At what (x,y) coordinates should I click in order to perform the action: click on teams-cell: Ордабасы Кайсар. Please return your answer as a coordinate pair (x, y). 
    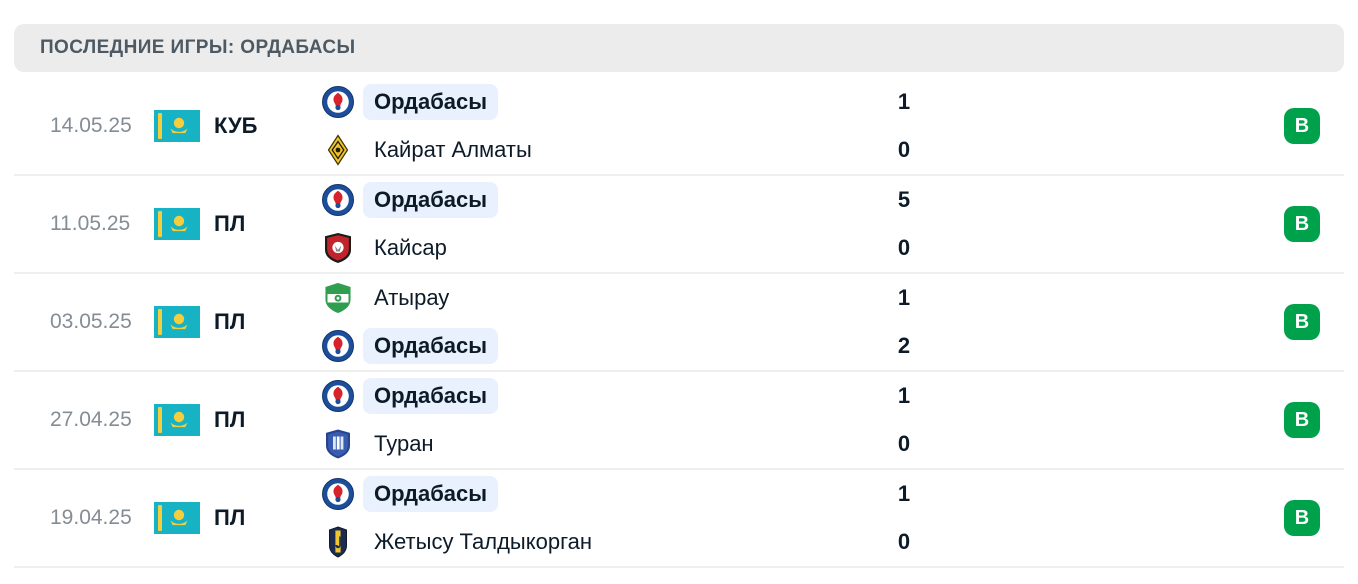
    Looking at the image, I should click on (583, 224).